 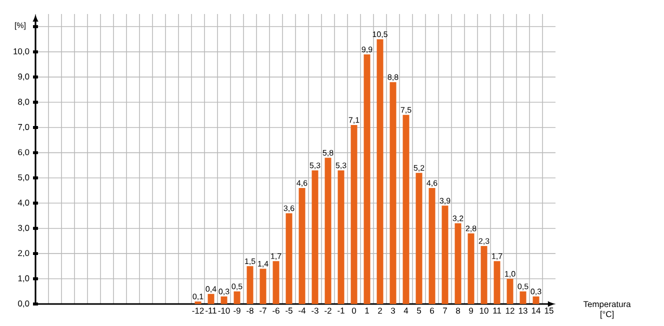 What do you see at coordinates (198, 311) in the screenshot?
I see `x-tick-label: -12` at bounding box center [198, 311].